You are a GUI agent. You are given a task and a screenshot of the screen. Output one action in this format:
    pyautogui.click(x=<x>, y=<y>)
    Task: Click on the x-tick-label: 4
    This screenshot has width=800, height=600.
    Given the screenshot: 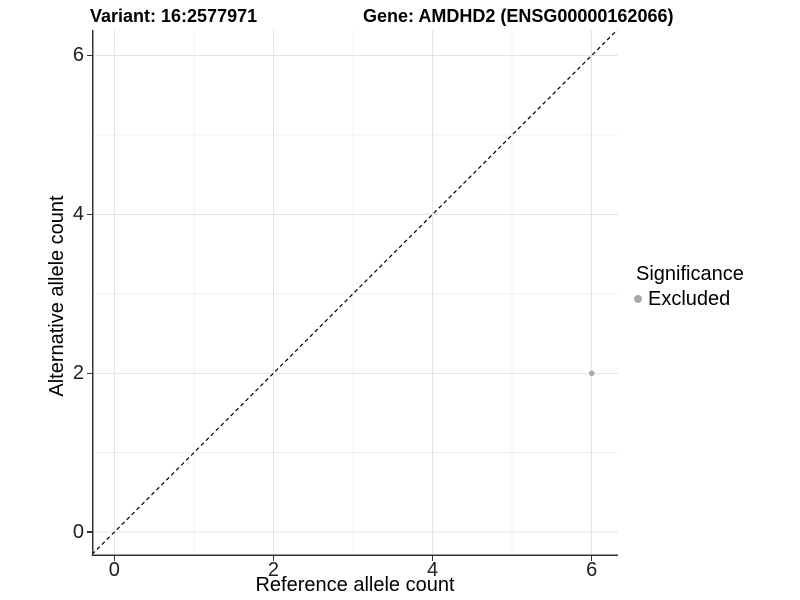 What is the action you would take?
    pyautogui.click(x=433, y=570)
    